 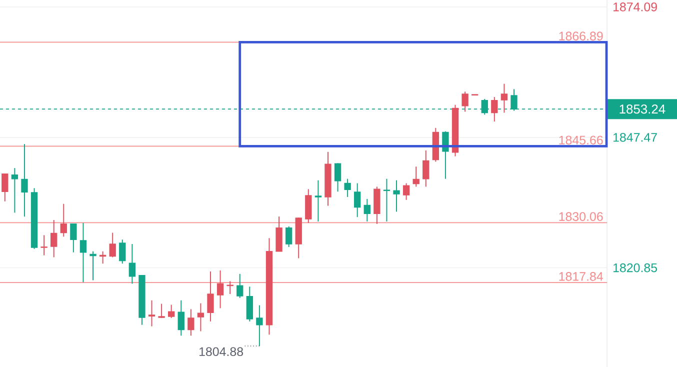 I want to click on ref-line-label: 1817.84, so click(x=581, y=276).